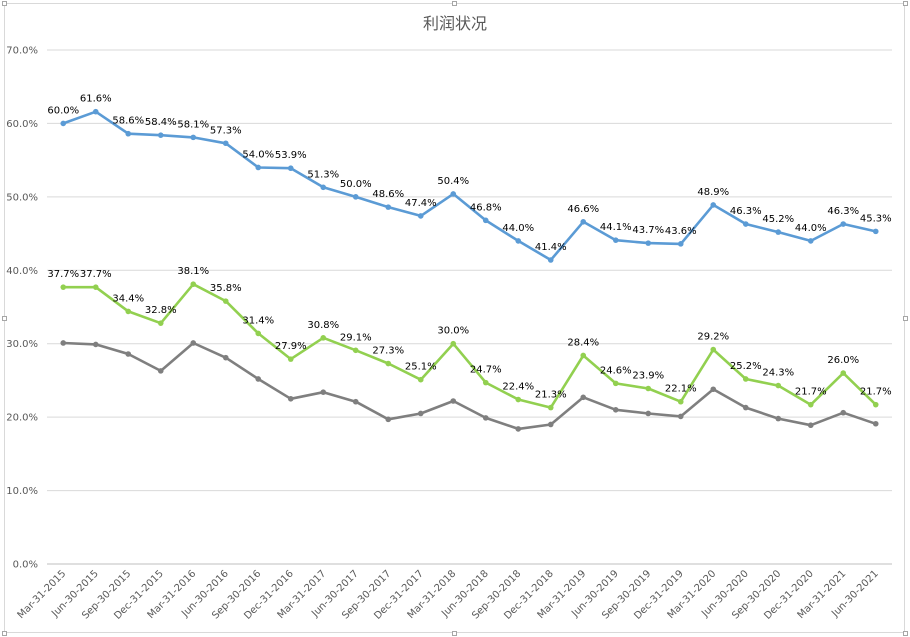 The image size is (910, 637). I want to click on series-line, so click(469, 386).